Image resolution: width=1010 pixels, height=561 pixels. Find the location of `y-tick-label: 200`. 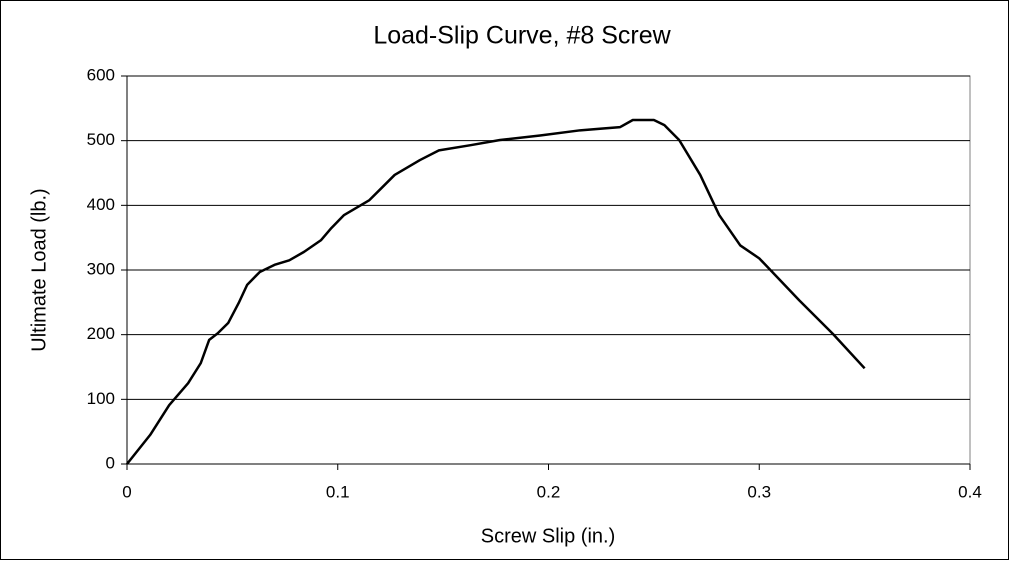

y-tick-label: 200 is located at coordinates (101, 333).